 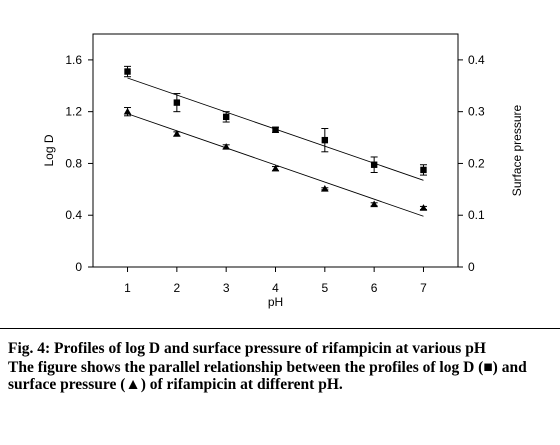 I want to click on y2-tick-label: 0.1, so click(x=476, y=215).